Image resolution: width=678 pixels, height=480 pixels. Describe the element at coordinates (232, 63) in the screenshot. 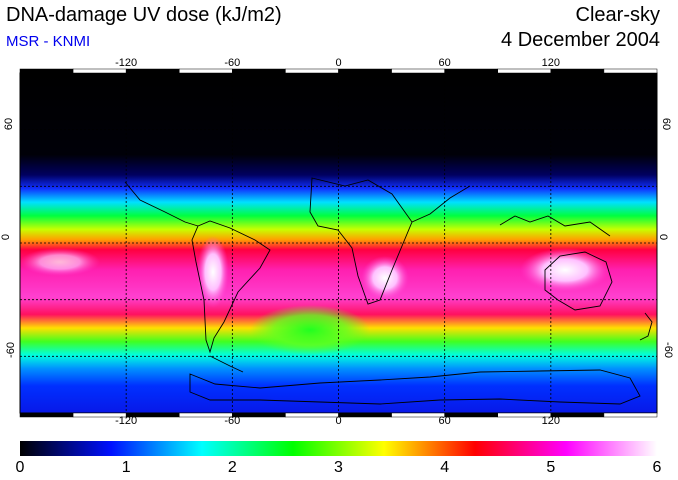

I see `lon-tick-top: -60` at that location.